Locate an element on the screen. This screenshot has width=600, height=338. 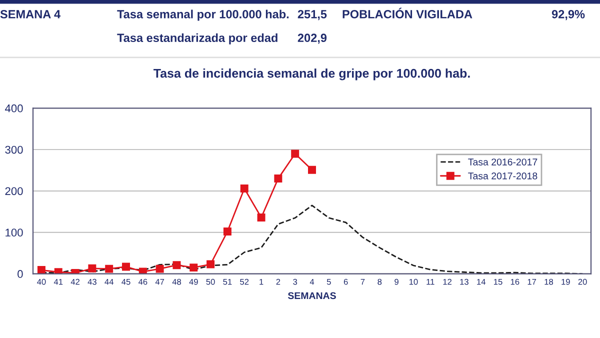
y-tick-label: 200 is located at coordinates (14, 191).